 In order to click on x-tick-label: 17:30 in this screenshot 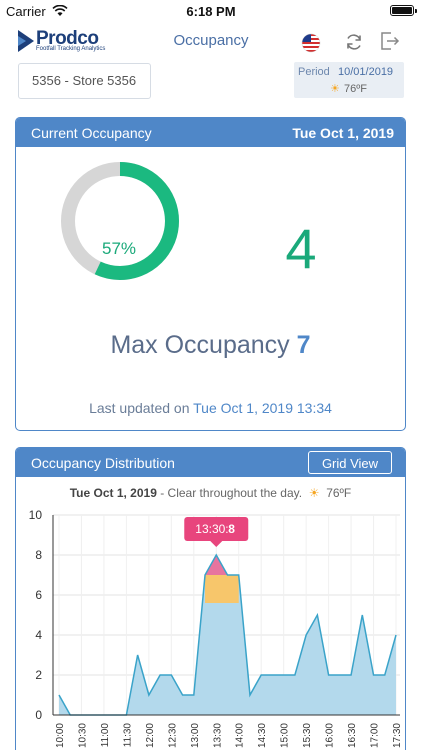, I will do `click(397, 735)`.